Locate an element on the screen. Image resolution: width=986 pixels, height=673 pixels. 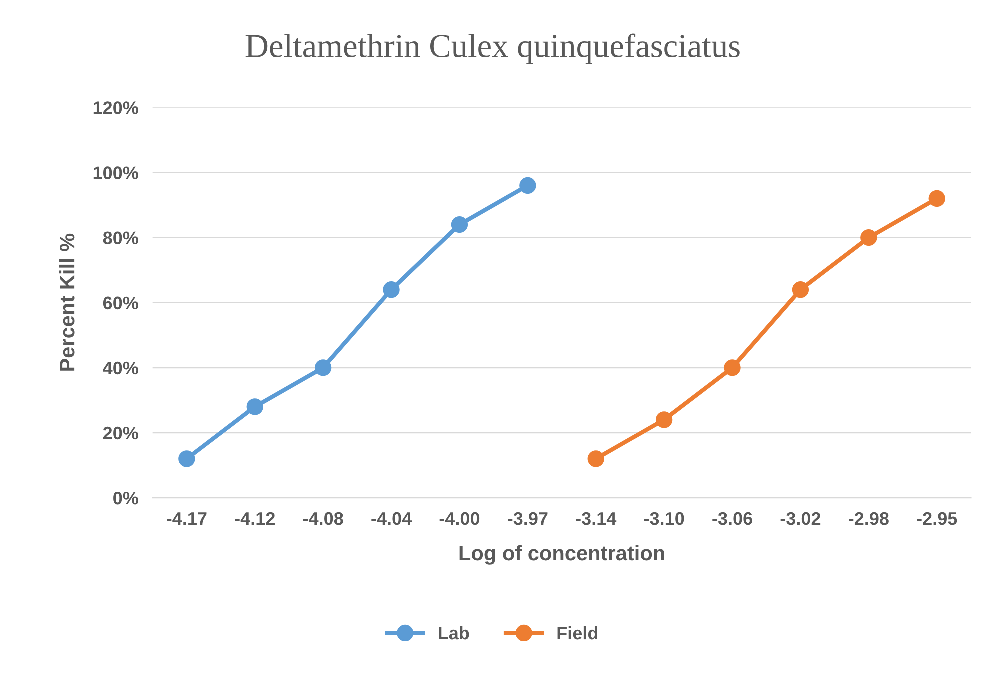
x-axis-title: Log of concentration is located at coordinates (562, 555).